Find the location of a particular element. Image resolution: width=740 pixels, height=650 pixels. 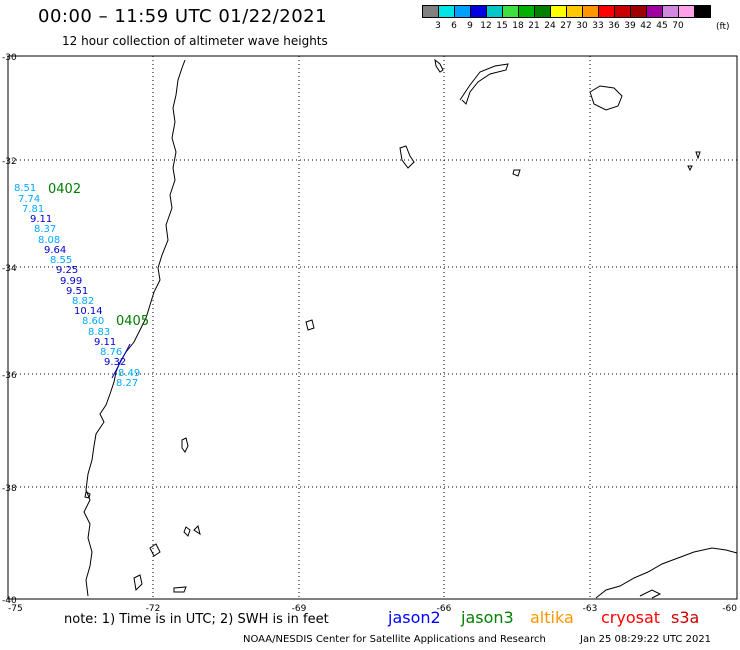

wave-height-value: 8.37 is located at coordinates (45, 229).